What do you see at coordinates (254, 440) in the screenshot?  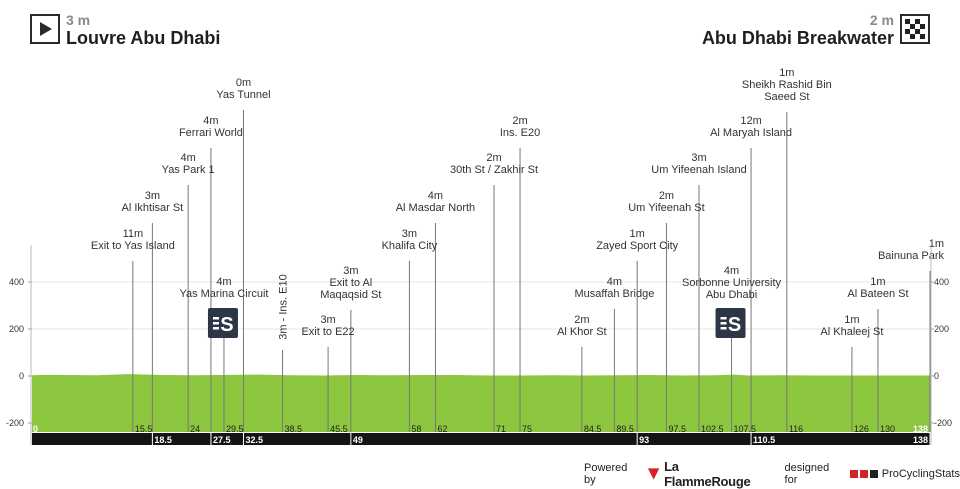 I see `km-label: 32.5` at bounding box center [254, 440].